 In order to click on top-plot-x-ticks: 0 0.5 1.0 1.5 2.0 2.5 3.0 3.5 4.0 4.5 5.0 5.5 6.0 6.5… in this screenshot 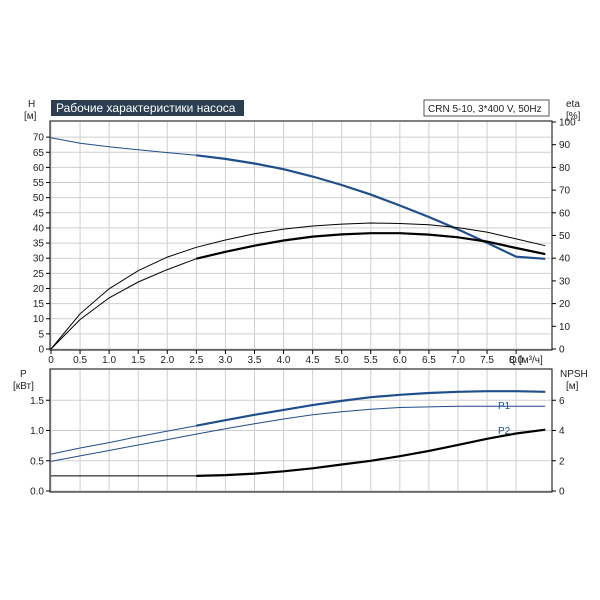, I will do `click(286, 358)`.